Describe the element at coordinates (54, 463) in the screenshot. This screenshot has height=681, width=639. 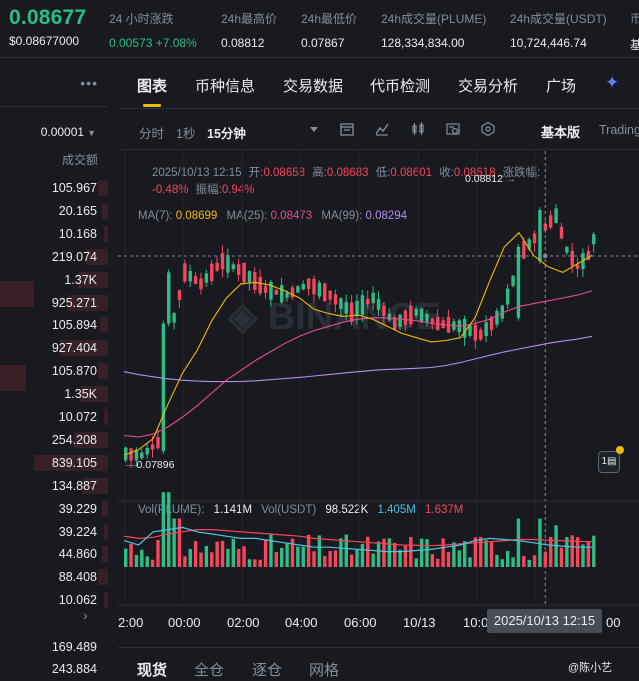
I see `orderbook-row: 839.105` at that location.